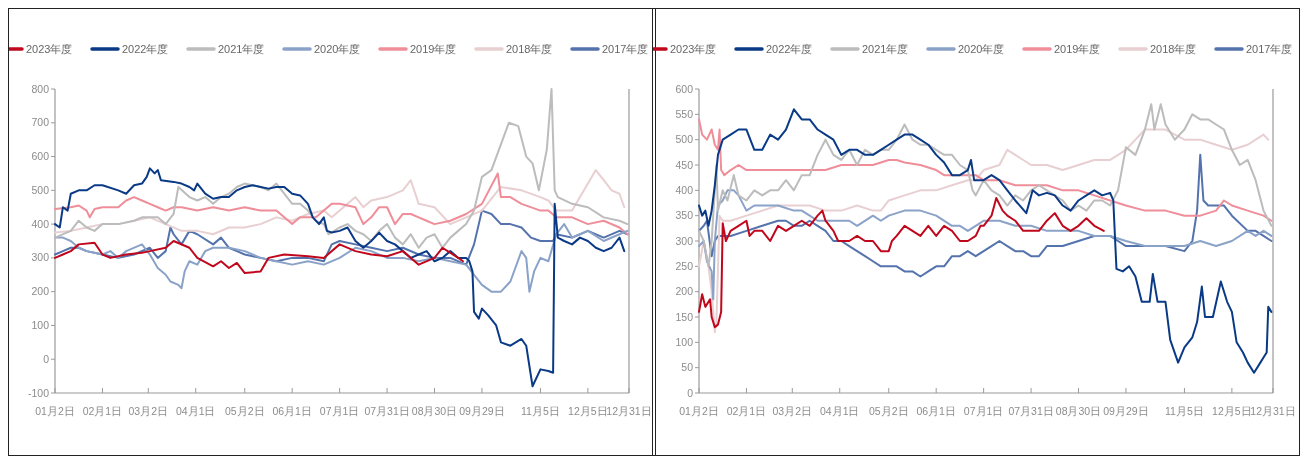 This screenshot has height=463, width=1300. What do you see at coordinates (687, 367) in the screenshot?
I see `y-tick-label: 50` at bounding box center [687, 367].